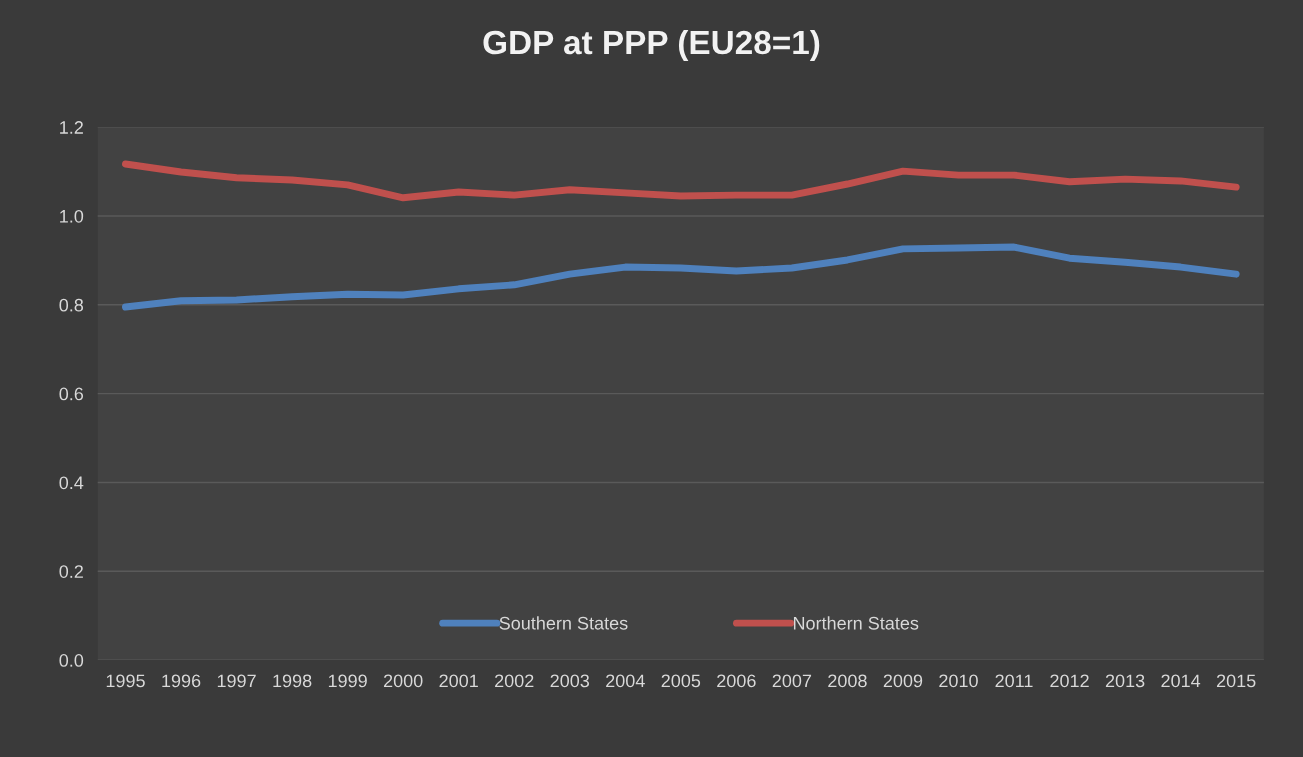 The image size is (1303, 757). I want to click on x-tick-label: 2014, so click(1181, 681).